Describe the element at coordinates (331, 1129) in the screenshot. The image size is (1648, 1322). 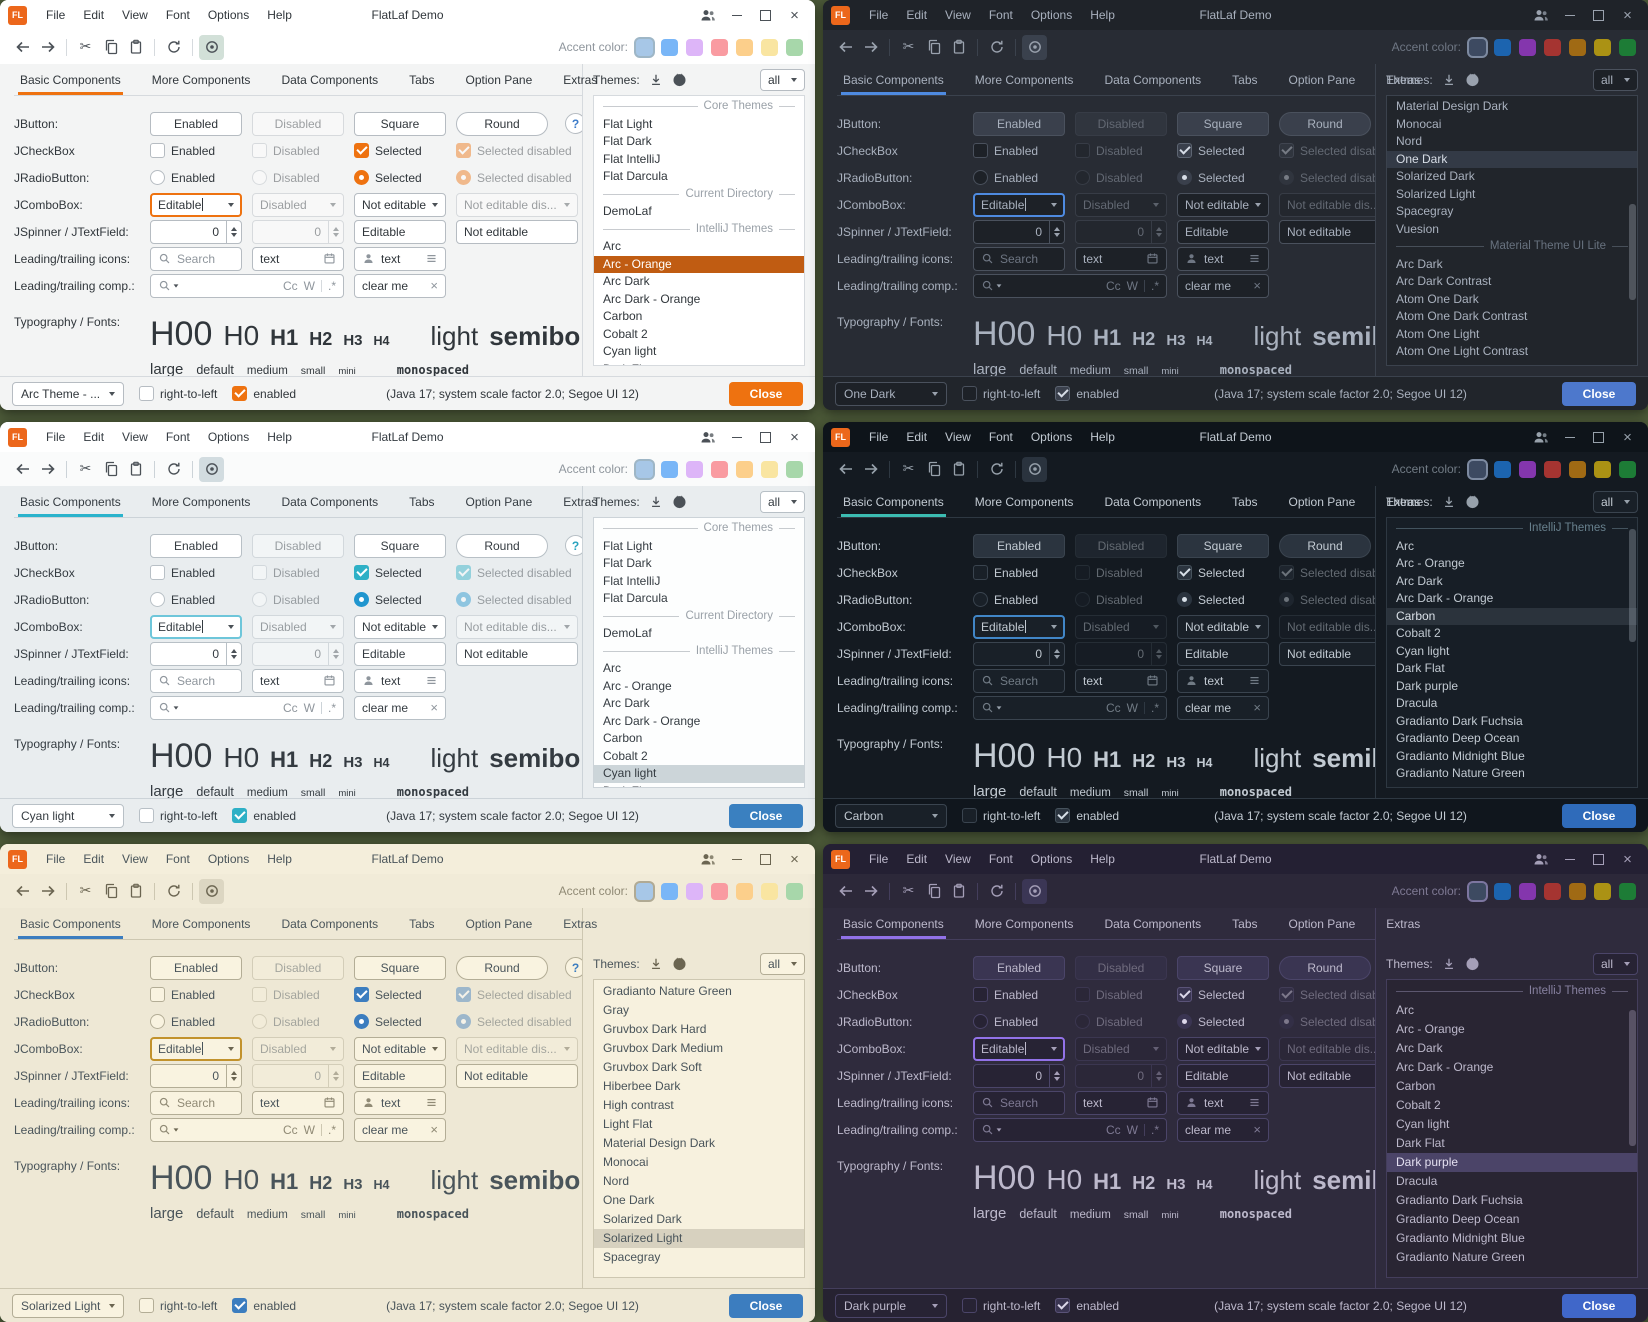
I see `regex-toggle: .*` at that location.